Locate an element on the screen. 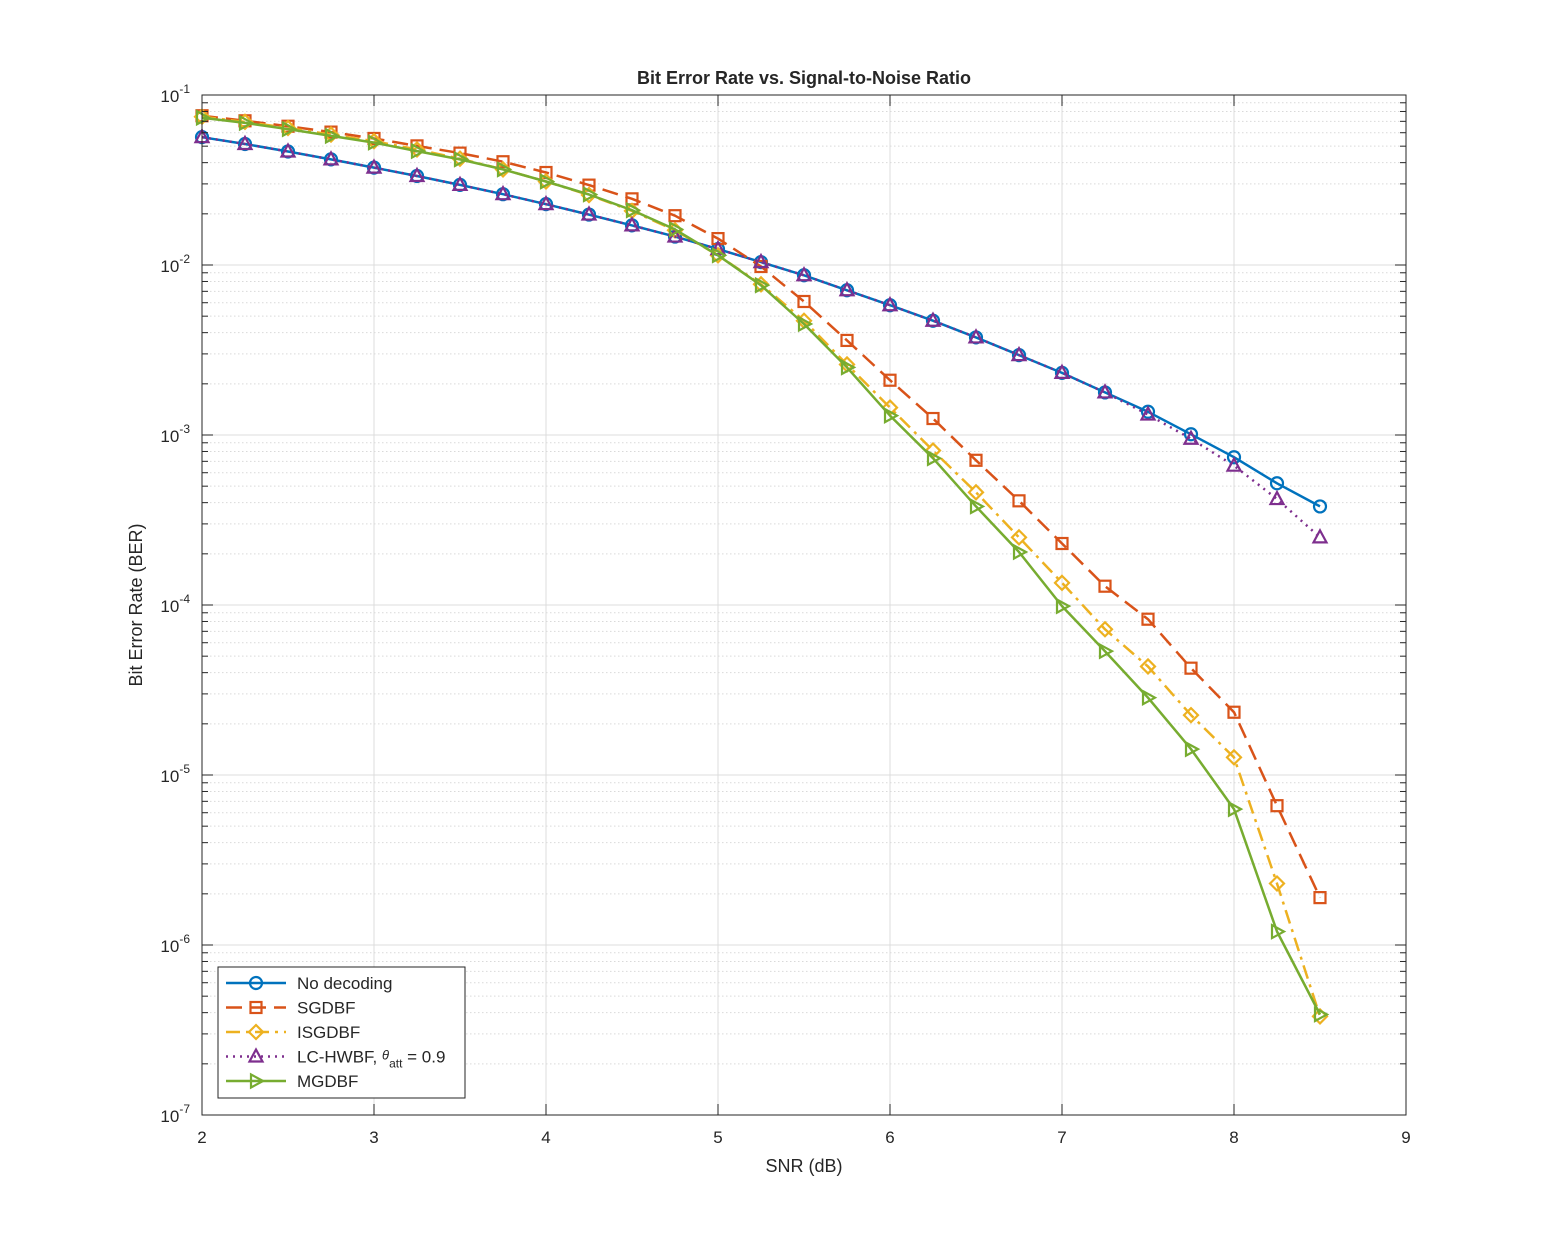 Image resolution: width=1554 pixels, height=1257 pixels. x-tick-label: 2 is located at coordinates (201, 1137).